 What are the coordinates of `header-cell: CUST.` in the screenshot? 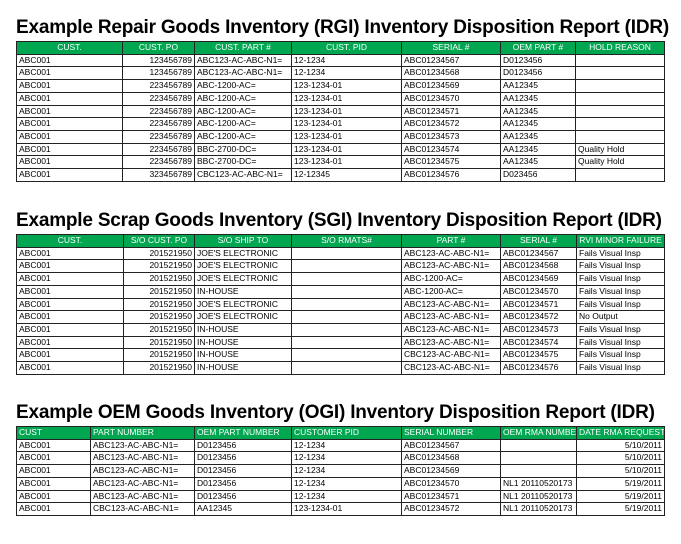 It's located at (69, 48).